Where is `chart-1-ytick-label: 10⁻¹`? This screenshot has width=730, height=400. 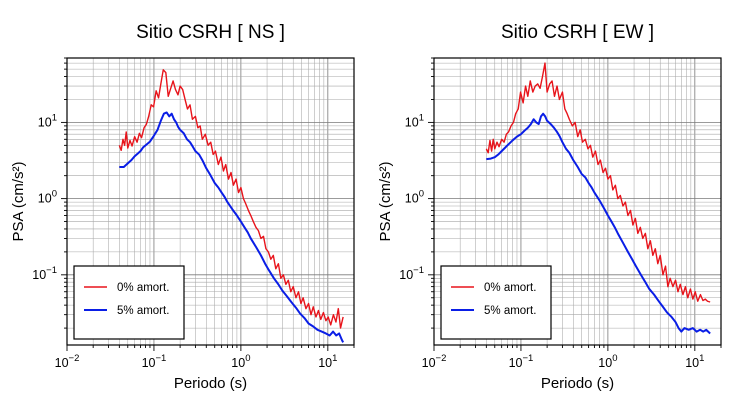 chart-1-ytick-label: 10⁻¹ is located at coordinates (411, 273).